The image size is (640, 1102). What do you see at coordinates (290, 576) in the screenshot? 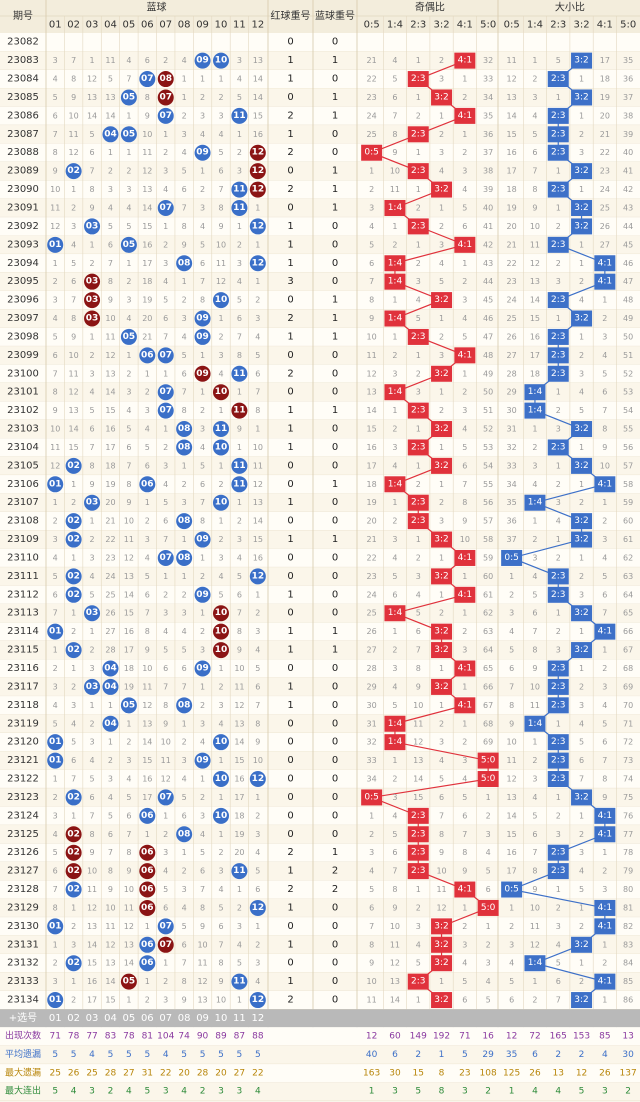
I see `red-repeat-value: 0` at bounding box center [290, 576].